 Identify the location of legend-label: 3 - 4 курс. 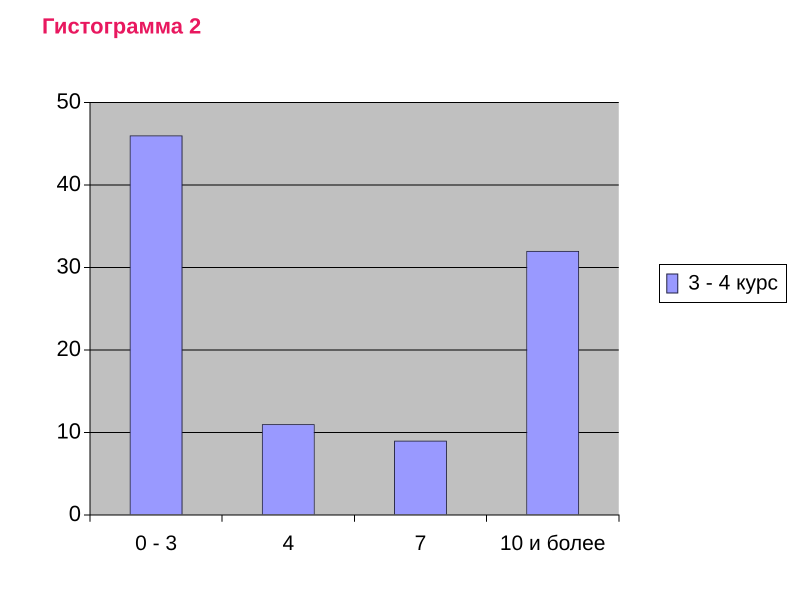
(733, 282).